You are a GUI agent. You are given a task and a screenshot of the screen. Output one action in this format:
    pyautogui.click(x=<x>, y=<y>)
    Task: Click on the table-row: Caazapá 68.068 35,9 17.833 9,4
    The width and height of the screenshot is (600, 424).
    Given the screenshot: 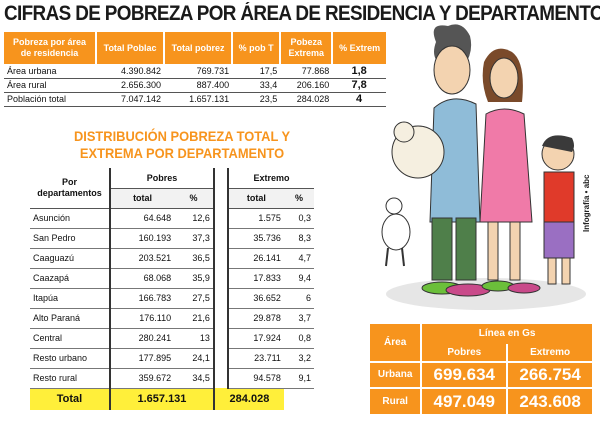 What is the action you would take?
    pyautogui.click(x=172, y=278)
    